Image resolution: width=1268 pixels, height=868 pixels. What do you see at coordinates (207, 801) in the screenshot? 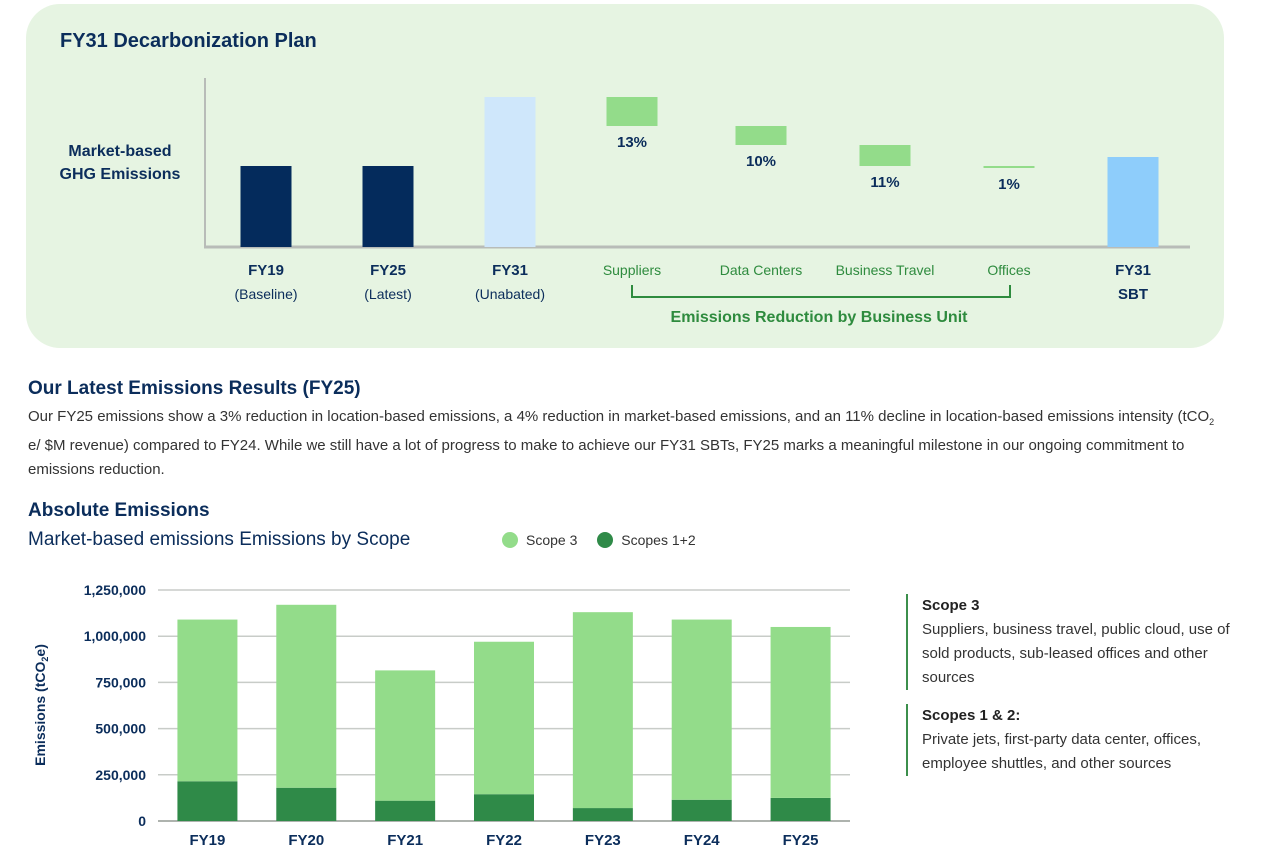
I see `abs-bar-fy19-scopes12` at bounding box center [207, 801].